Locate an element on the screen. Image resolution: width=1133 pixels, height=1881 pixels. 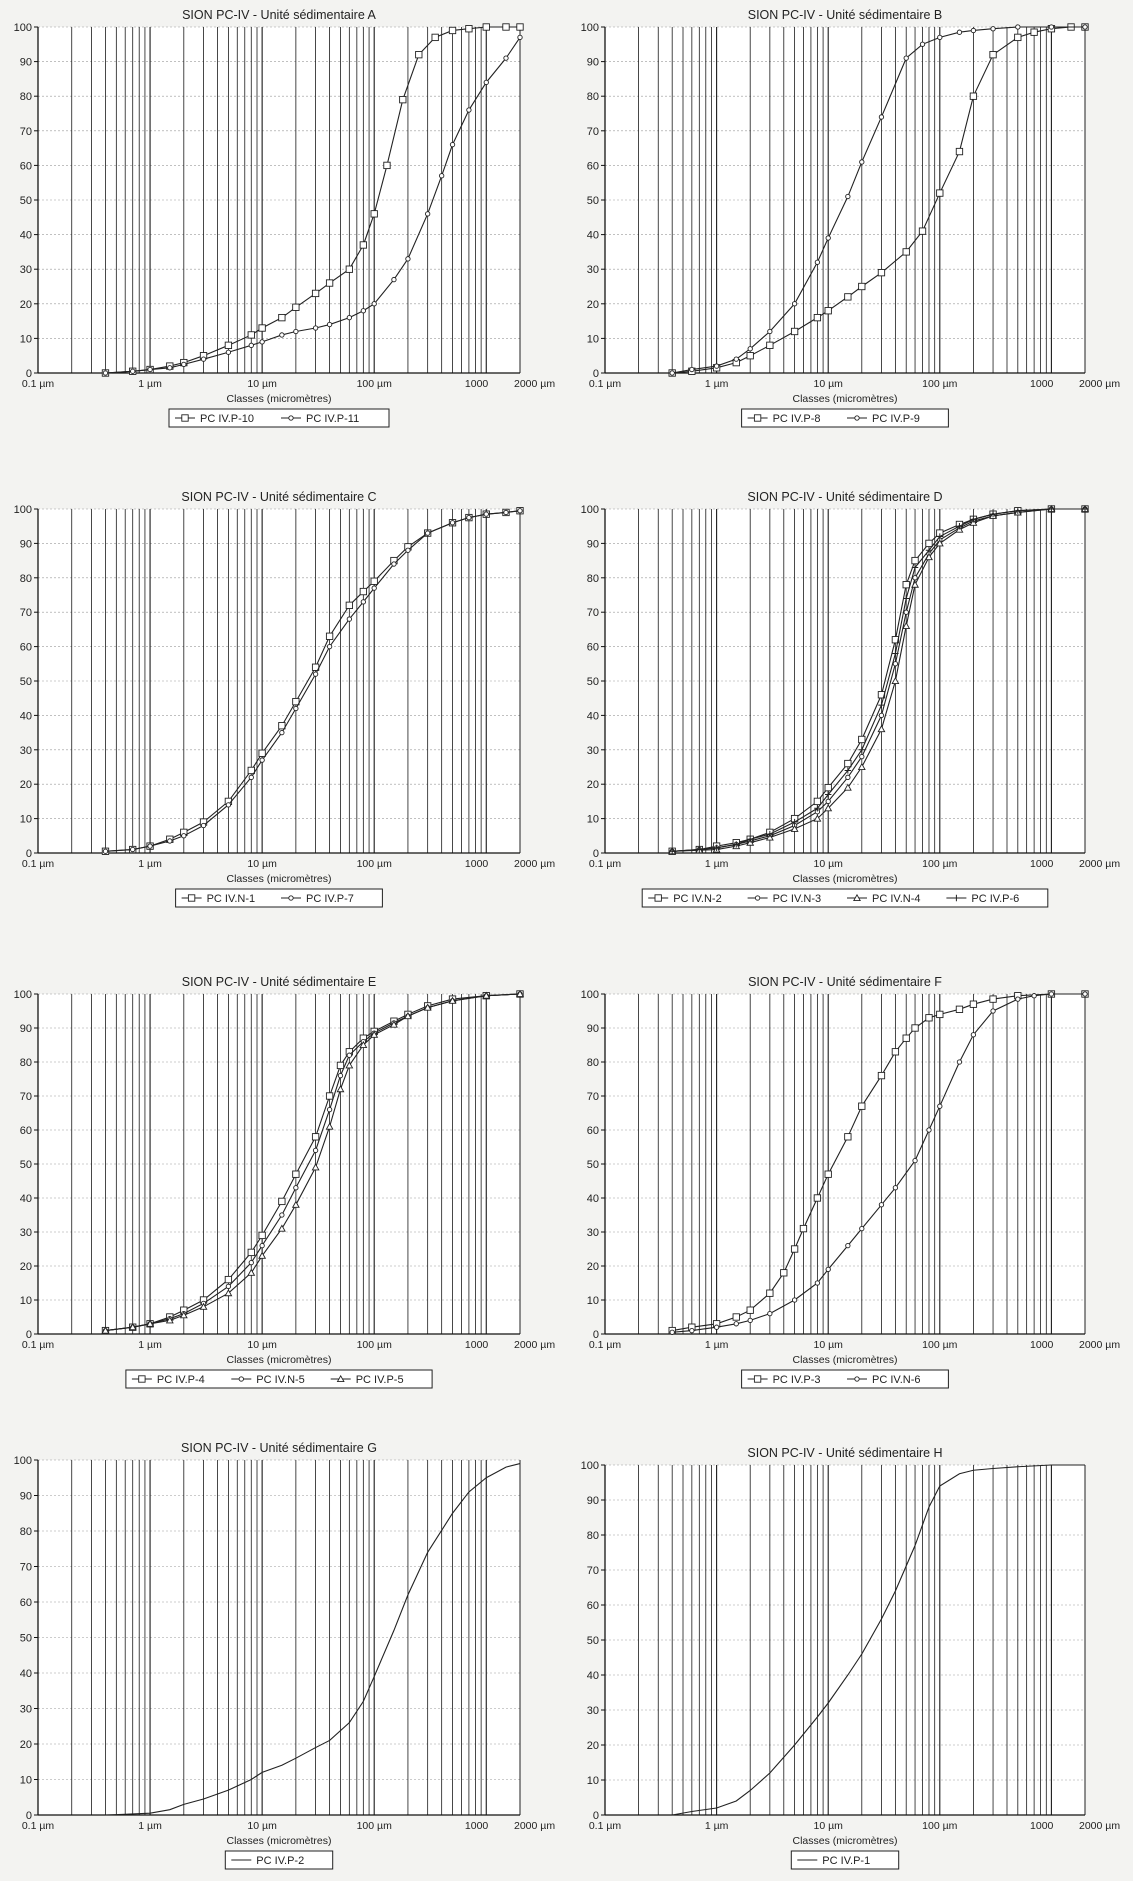
chart-title: SION PC-IV - Unité sédimentaire G is located at coordinates (279, 1448).